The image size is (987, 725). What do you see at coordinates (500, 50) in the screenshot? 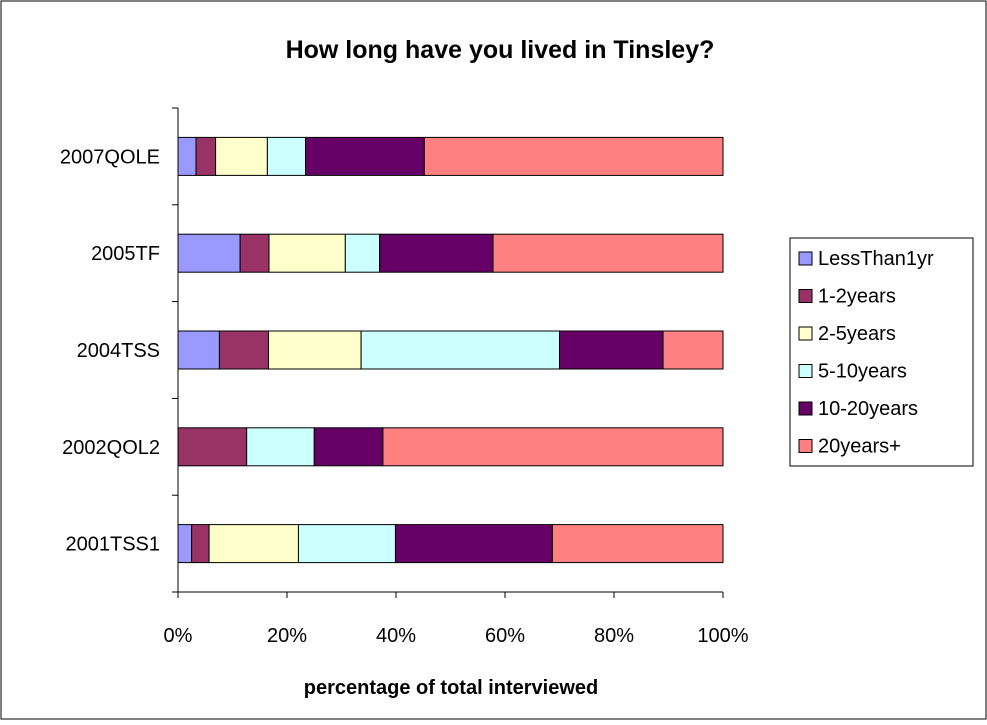
I see `chart-title: How long have you lived in Tinsley?` at bounding box center [500, 50].